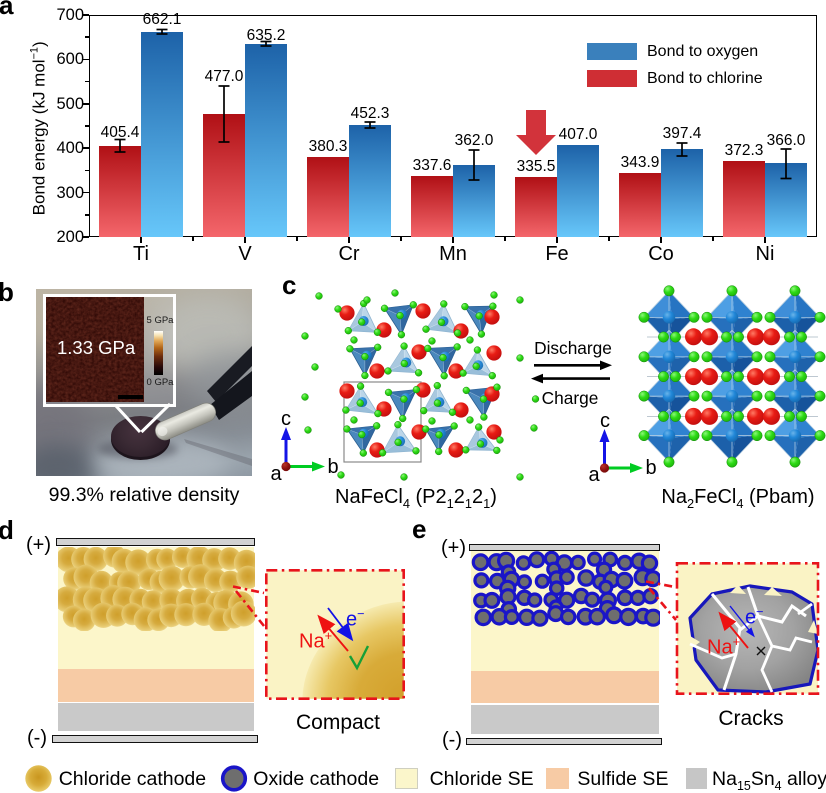 This screenshot has width=826, height=793. What do you see at coordinates (573, 348) in the screenshot?
I see `svg-text: Discharge` at bounding box center [573, 348].